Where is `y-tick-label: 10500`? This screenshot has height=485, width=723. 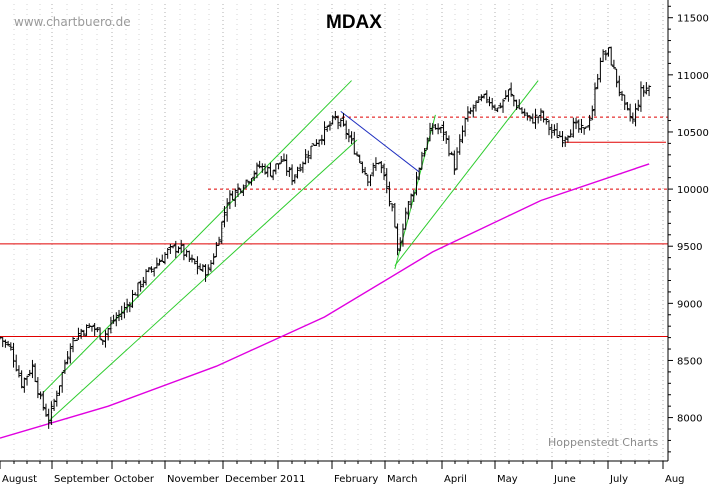 y-tick-label: 10500 is located at coordinates (693, 133).